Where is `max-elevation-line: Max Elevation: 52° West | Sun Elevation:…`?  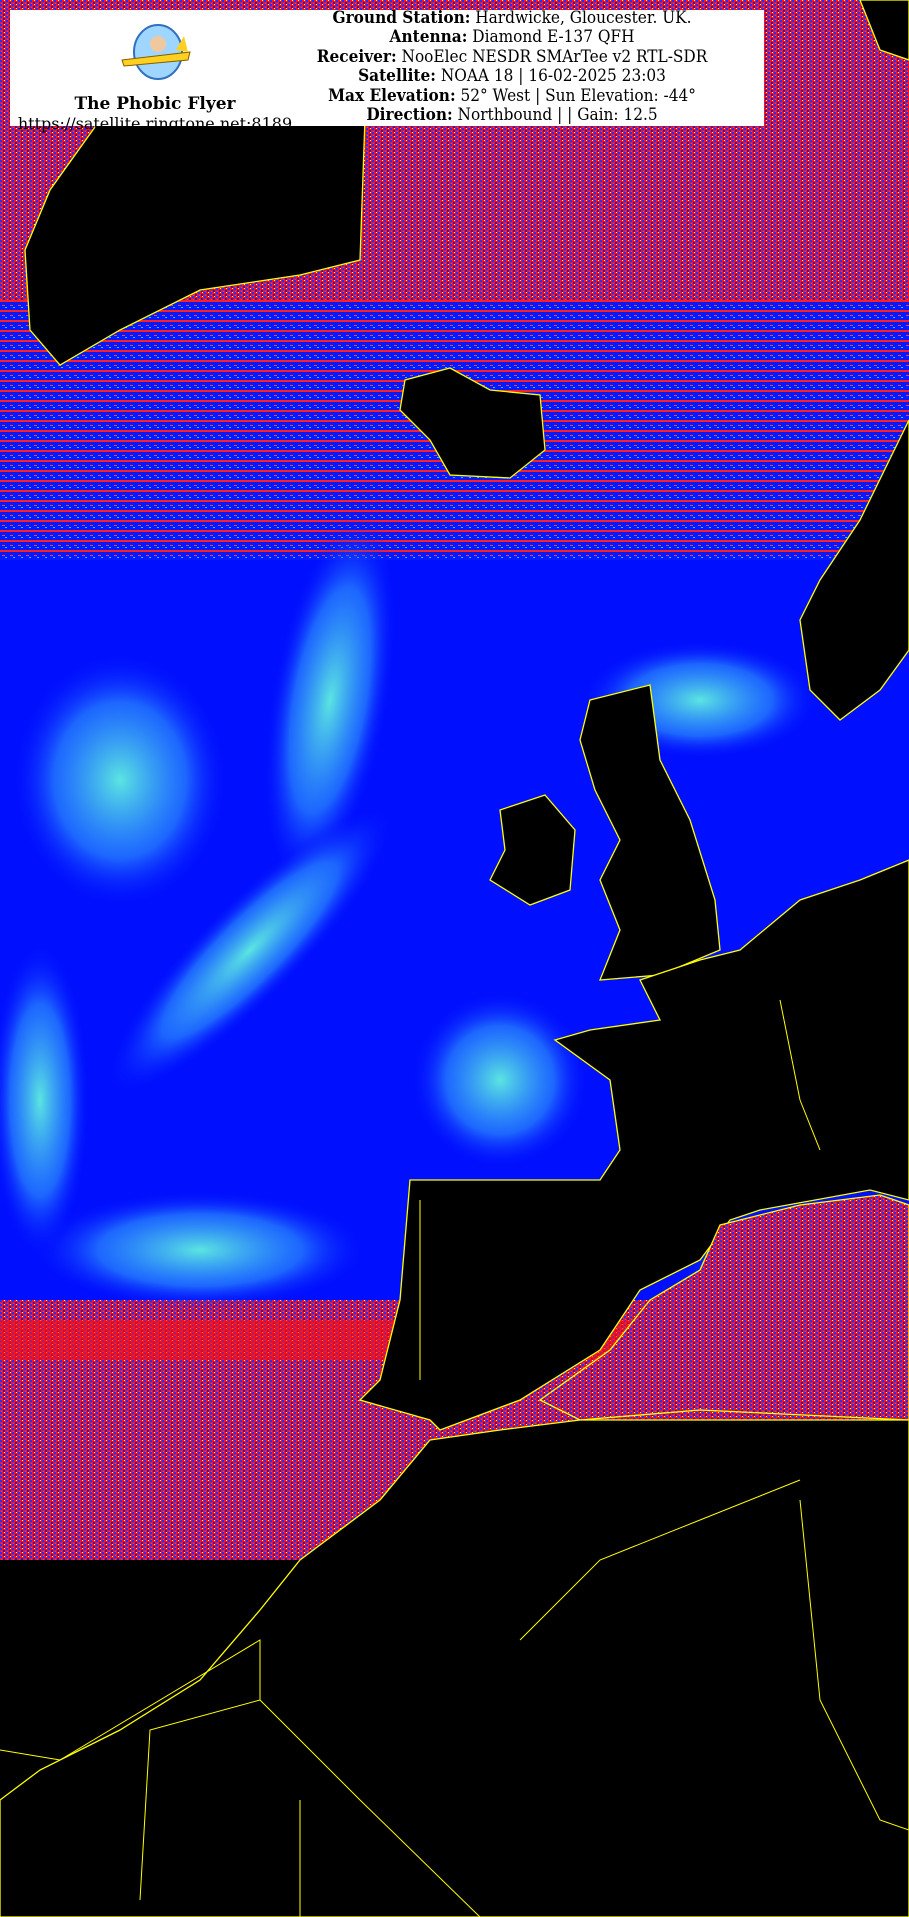 max-elevation-line: Max Elevation: 52° West | Sun Elevation:… is located at coordinates (512, 95).